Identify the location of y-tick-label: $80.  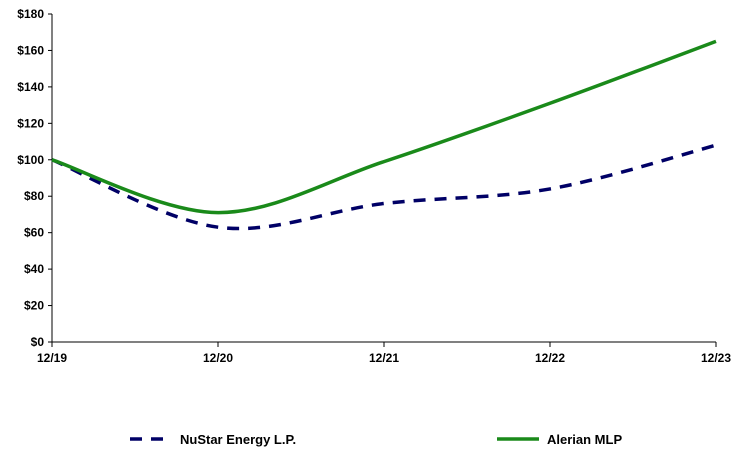
(34, 196).